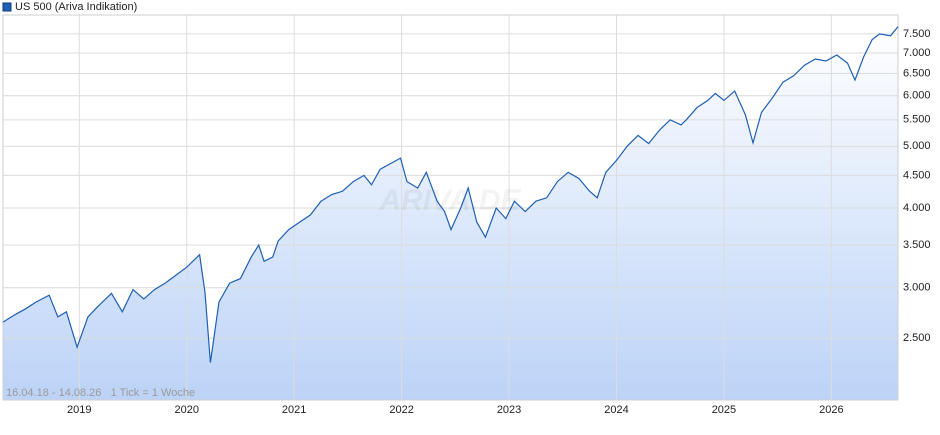  I want to click on x-tick-label: 2025, so click(724, 410).